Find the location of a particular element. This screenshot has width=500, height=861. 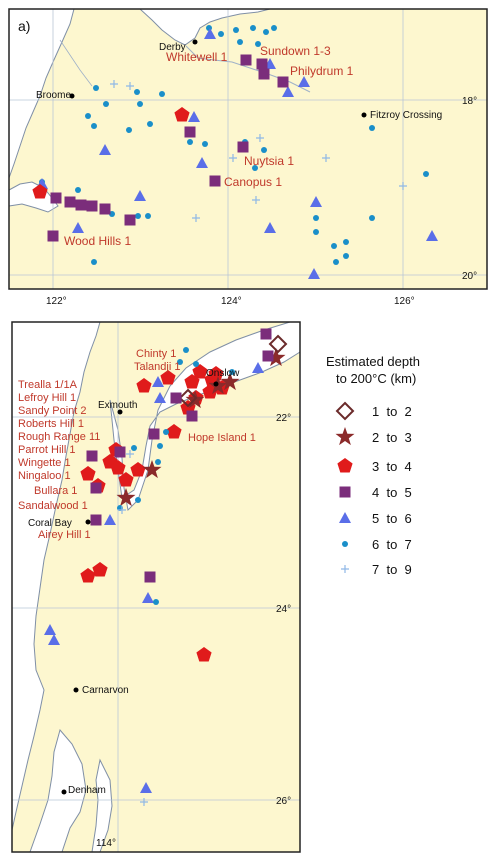

legend-title-line2: to 200°C (km) is located at coordinates (376, 378).